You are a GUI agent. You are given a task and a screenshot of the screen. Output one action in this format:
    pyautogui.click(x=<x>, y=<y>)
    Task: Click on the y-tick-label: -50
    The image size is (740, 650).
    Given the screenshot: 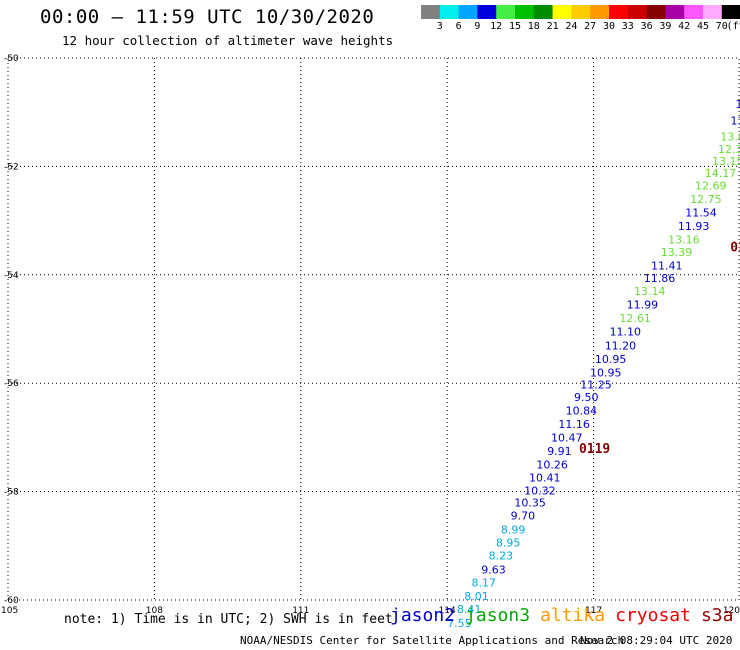 What is the action you would take?
    pyautogui.click(x=11, y=59)
    